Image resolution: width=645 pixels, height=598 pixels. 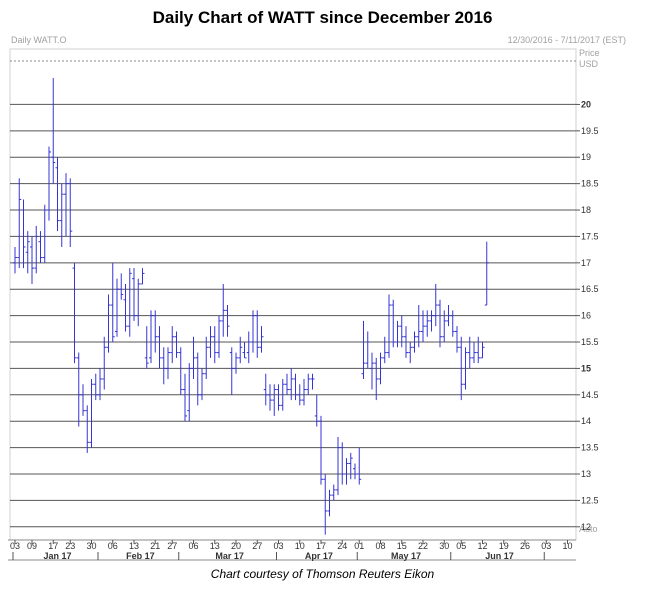 What do you see at coordinates (236, 546) in the screenshot?
I see `x-tick-label: 20` at bounding box center [236, 546].